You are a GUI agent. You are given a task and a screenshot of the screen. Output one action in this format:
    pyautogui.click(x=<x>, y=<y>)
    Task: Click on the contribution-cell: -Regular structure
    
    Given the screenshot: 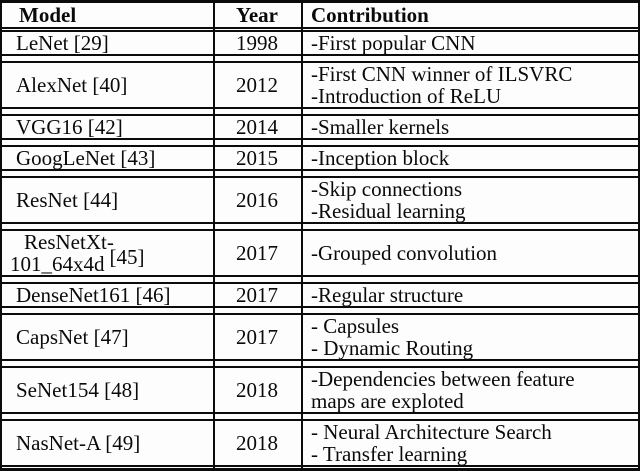 What is the action you would take?
    pyautogui.click(x=469, y=295)
    